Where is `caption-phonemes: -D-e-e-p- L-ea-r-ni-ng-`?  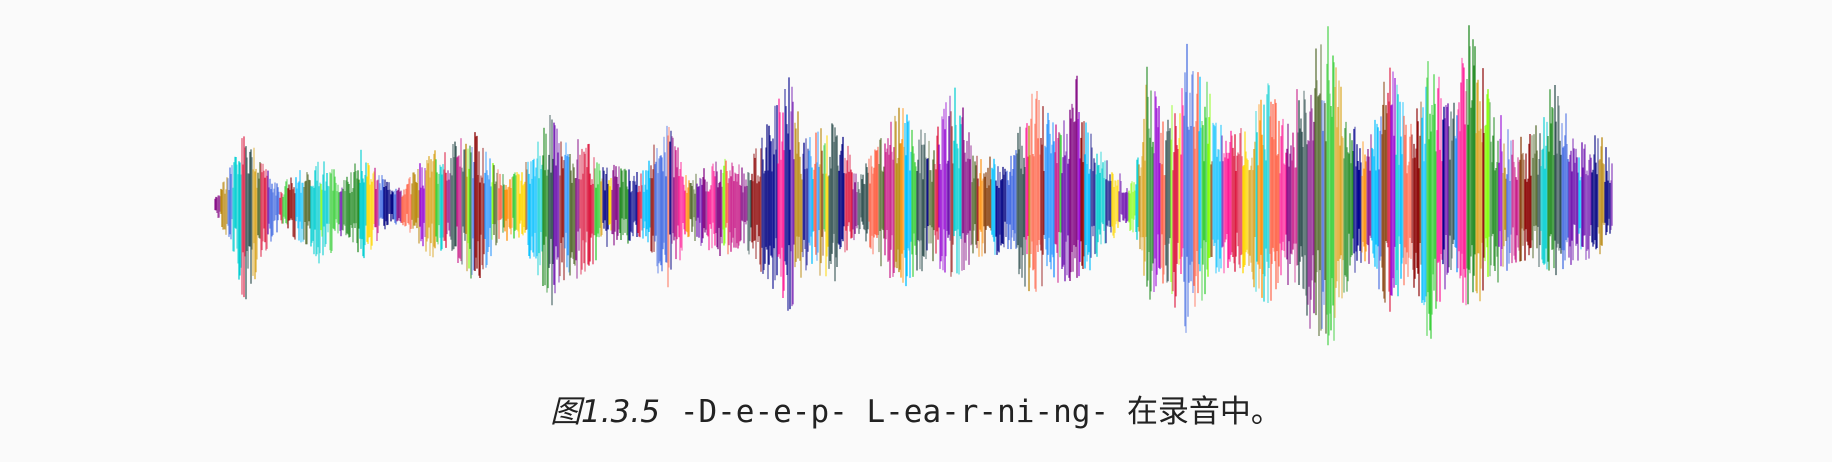 caption-phonemes: -D-e-e-p- L-ea-r-ni-ng- is located at coordinates (894, 412).